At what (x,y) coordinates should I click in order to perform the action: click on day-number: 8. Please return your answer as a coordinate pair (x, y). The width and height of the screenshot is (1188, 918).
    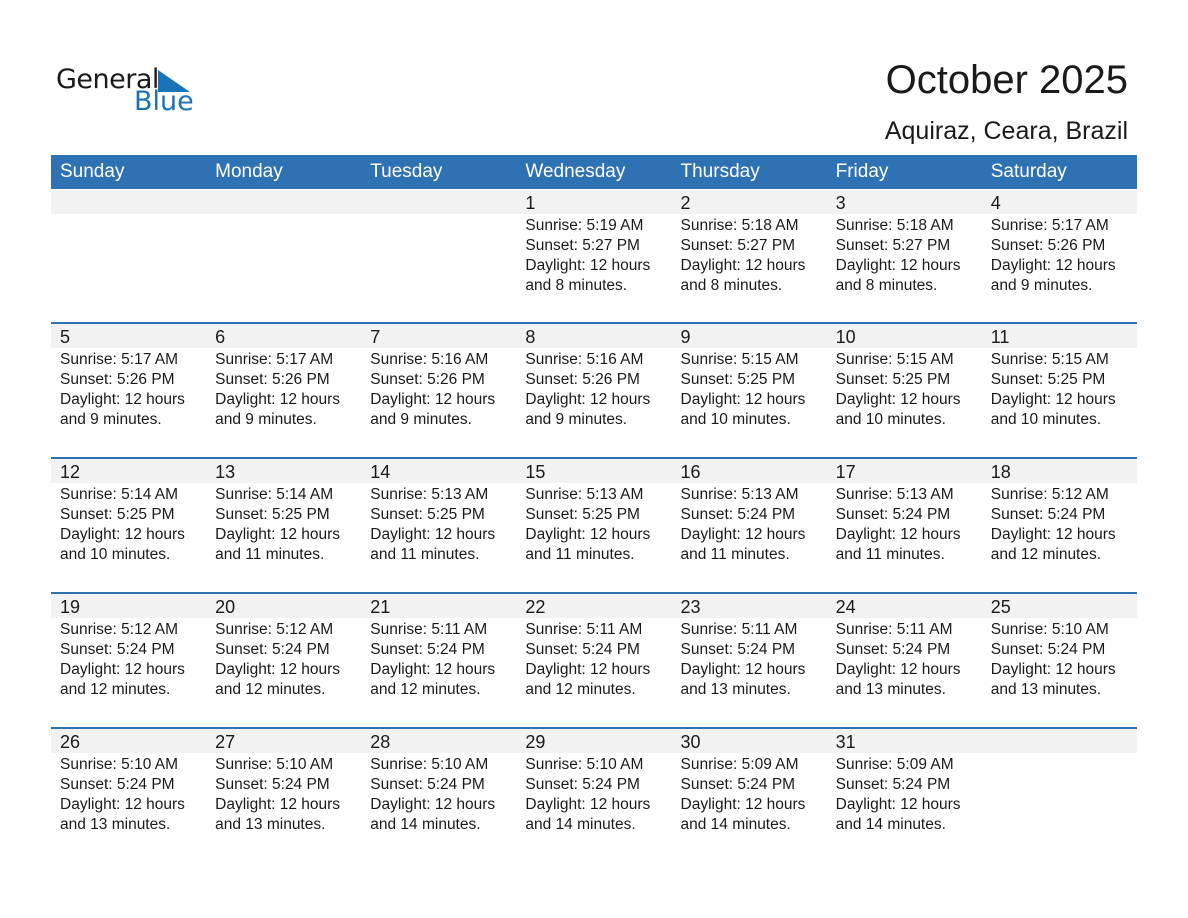
    Looking at the image, I should click on (530, 337).